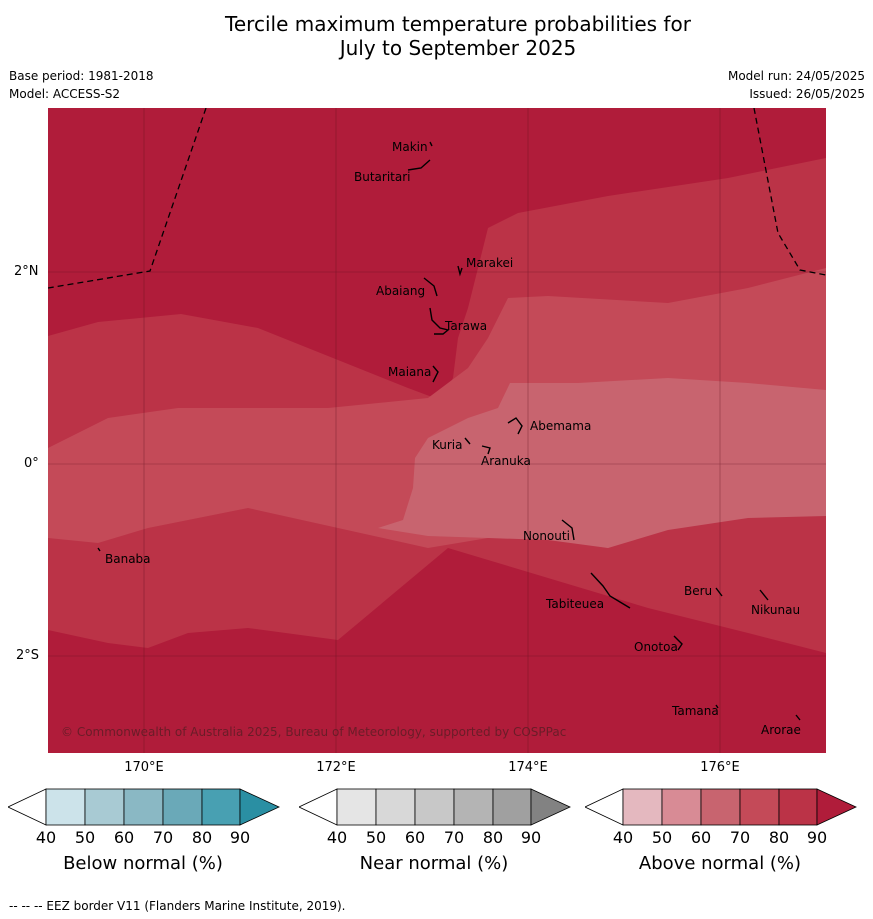 This screenshot has width=873, height=919. What do you see at coordinates (447, 445) in the screenshot?
I see `label-kuria: Kuria` at bounding box center [447, 445].